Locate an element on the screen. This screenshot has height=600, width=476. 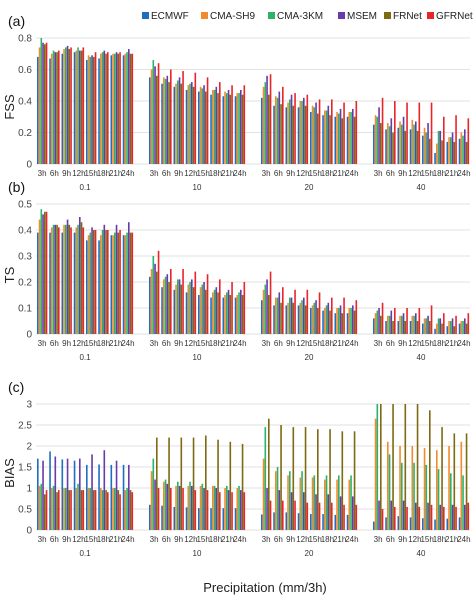
y-tick-label: 3 is located at coordinates (29, 405).